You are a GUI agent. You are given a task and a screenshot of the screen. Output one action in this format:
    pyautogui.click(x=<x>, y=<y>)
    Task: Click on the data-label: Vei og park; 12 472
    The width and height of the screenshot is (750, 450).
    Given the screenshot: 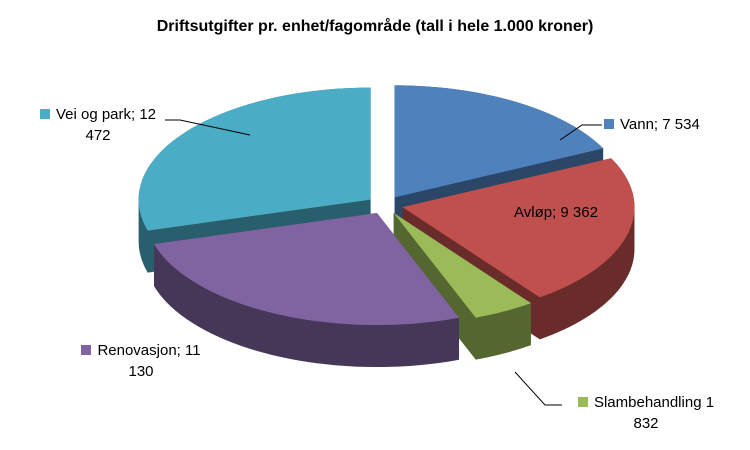 What is the action you would take?
    pyautogui.click(x=98, y=125)
    